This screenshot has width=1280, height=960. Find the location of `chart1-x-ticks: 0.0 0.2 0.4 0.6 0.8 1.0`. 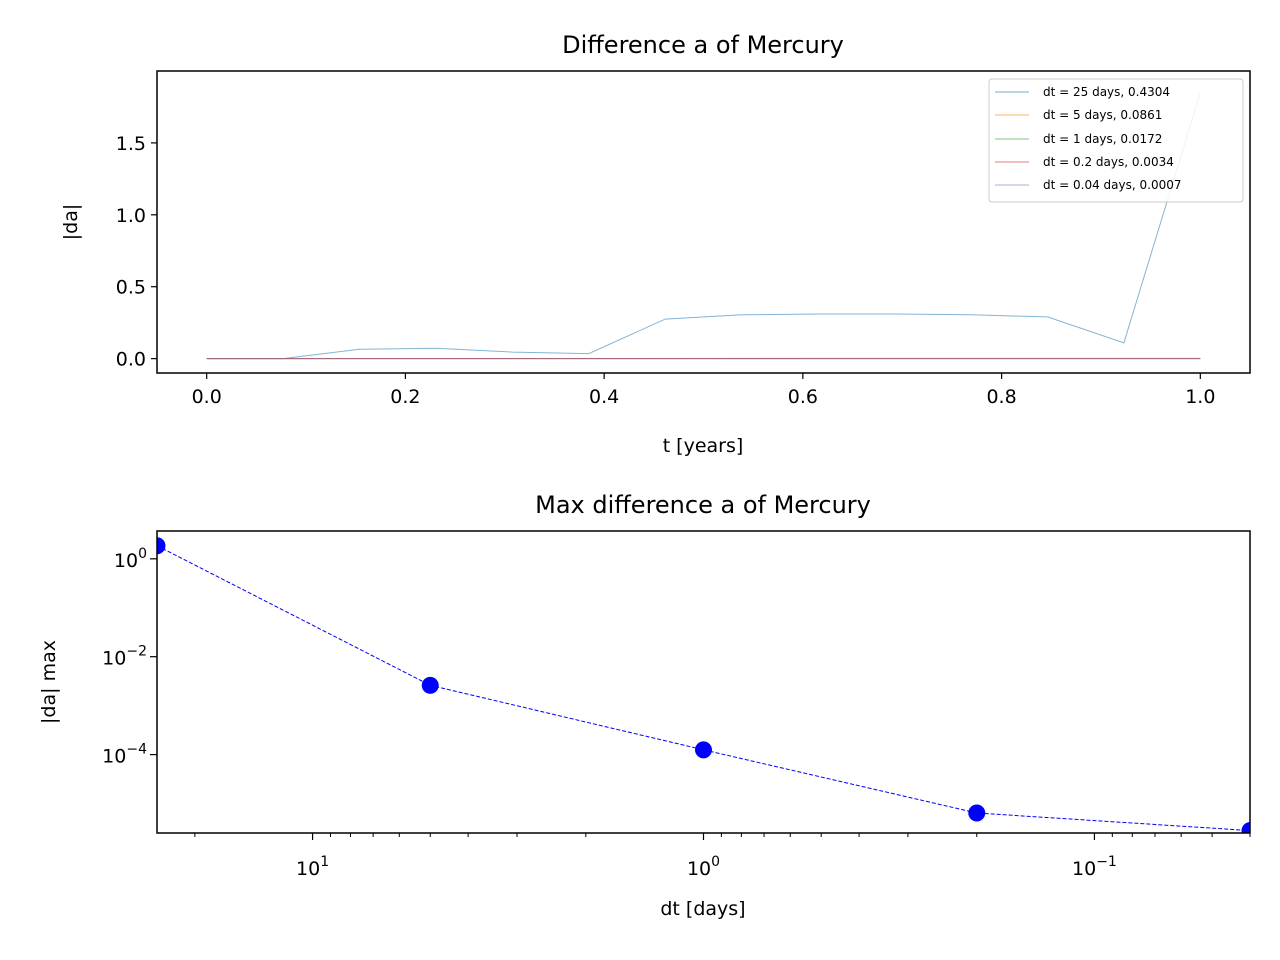

chart1-x-ticks: 0.0 0.2 0.4 0.6 0.8 1.0 is located at coordinates (703, 390).